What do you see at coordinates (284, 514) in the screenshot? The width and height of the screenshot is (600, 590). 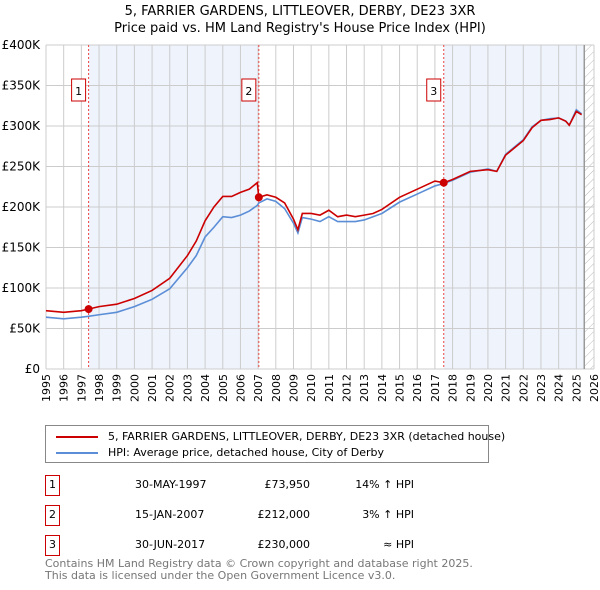 I see `price: £212,000` at bounding box center [284, 514].